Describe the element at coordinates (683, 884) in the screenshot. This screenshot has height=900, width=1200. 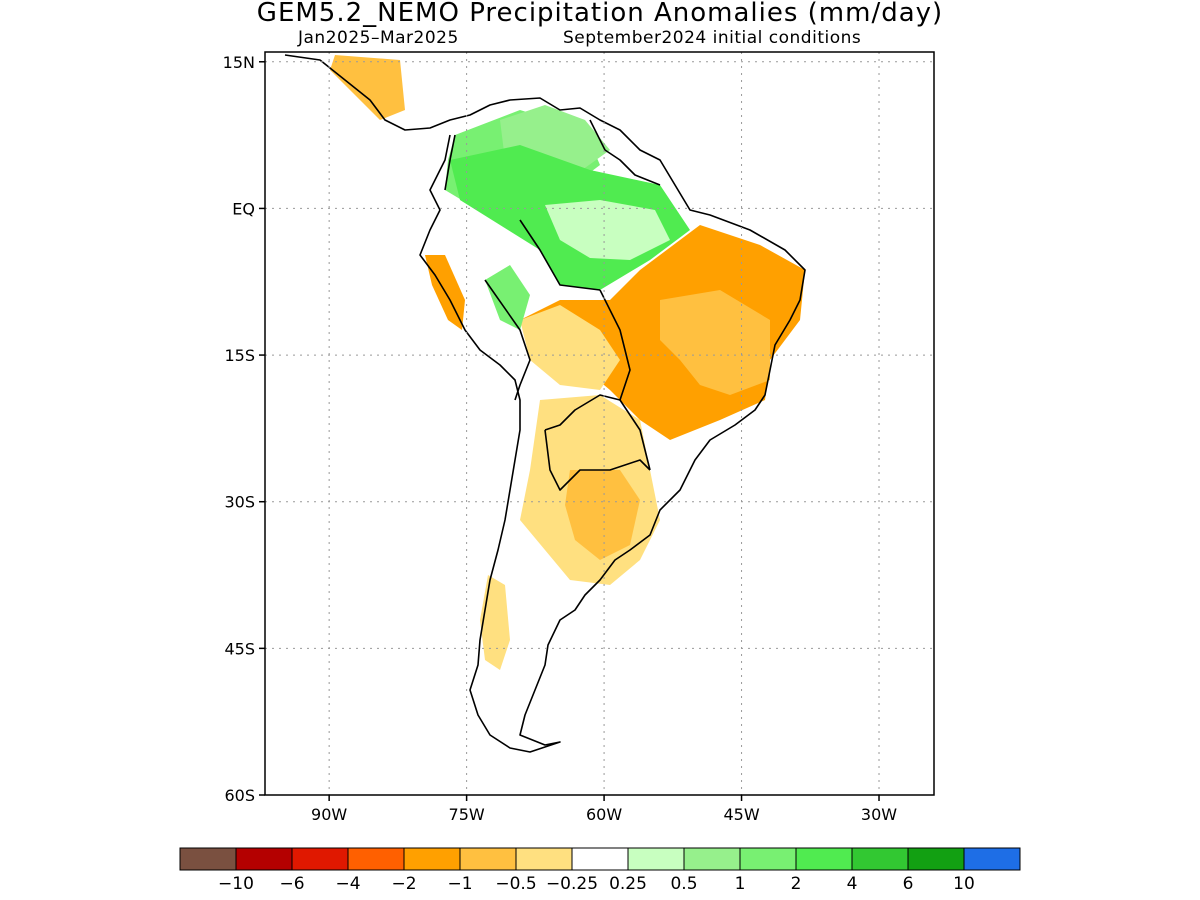
I see `colorbar-label: 0.5` at that location.